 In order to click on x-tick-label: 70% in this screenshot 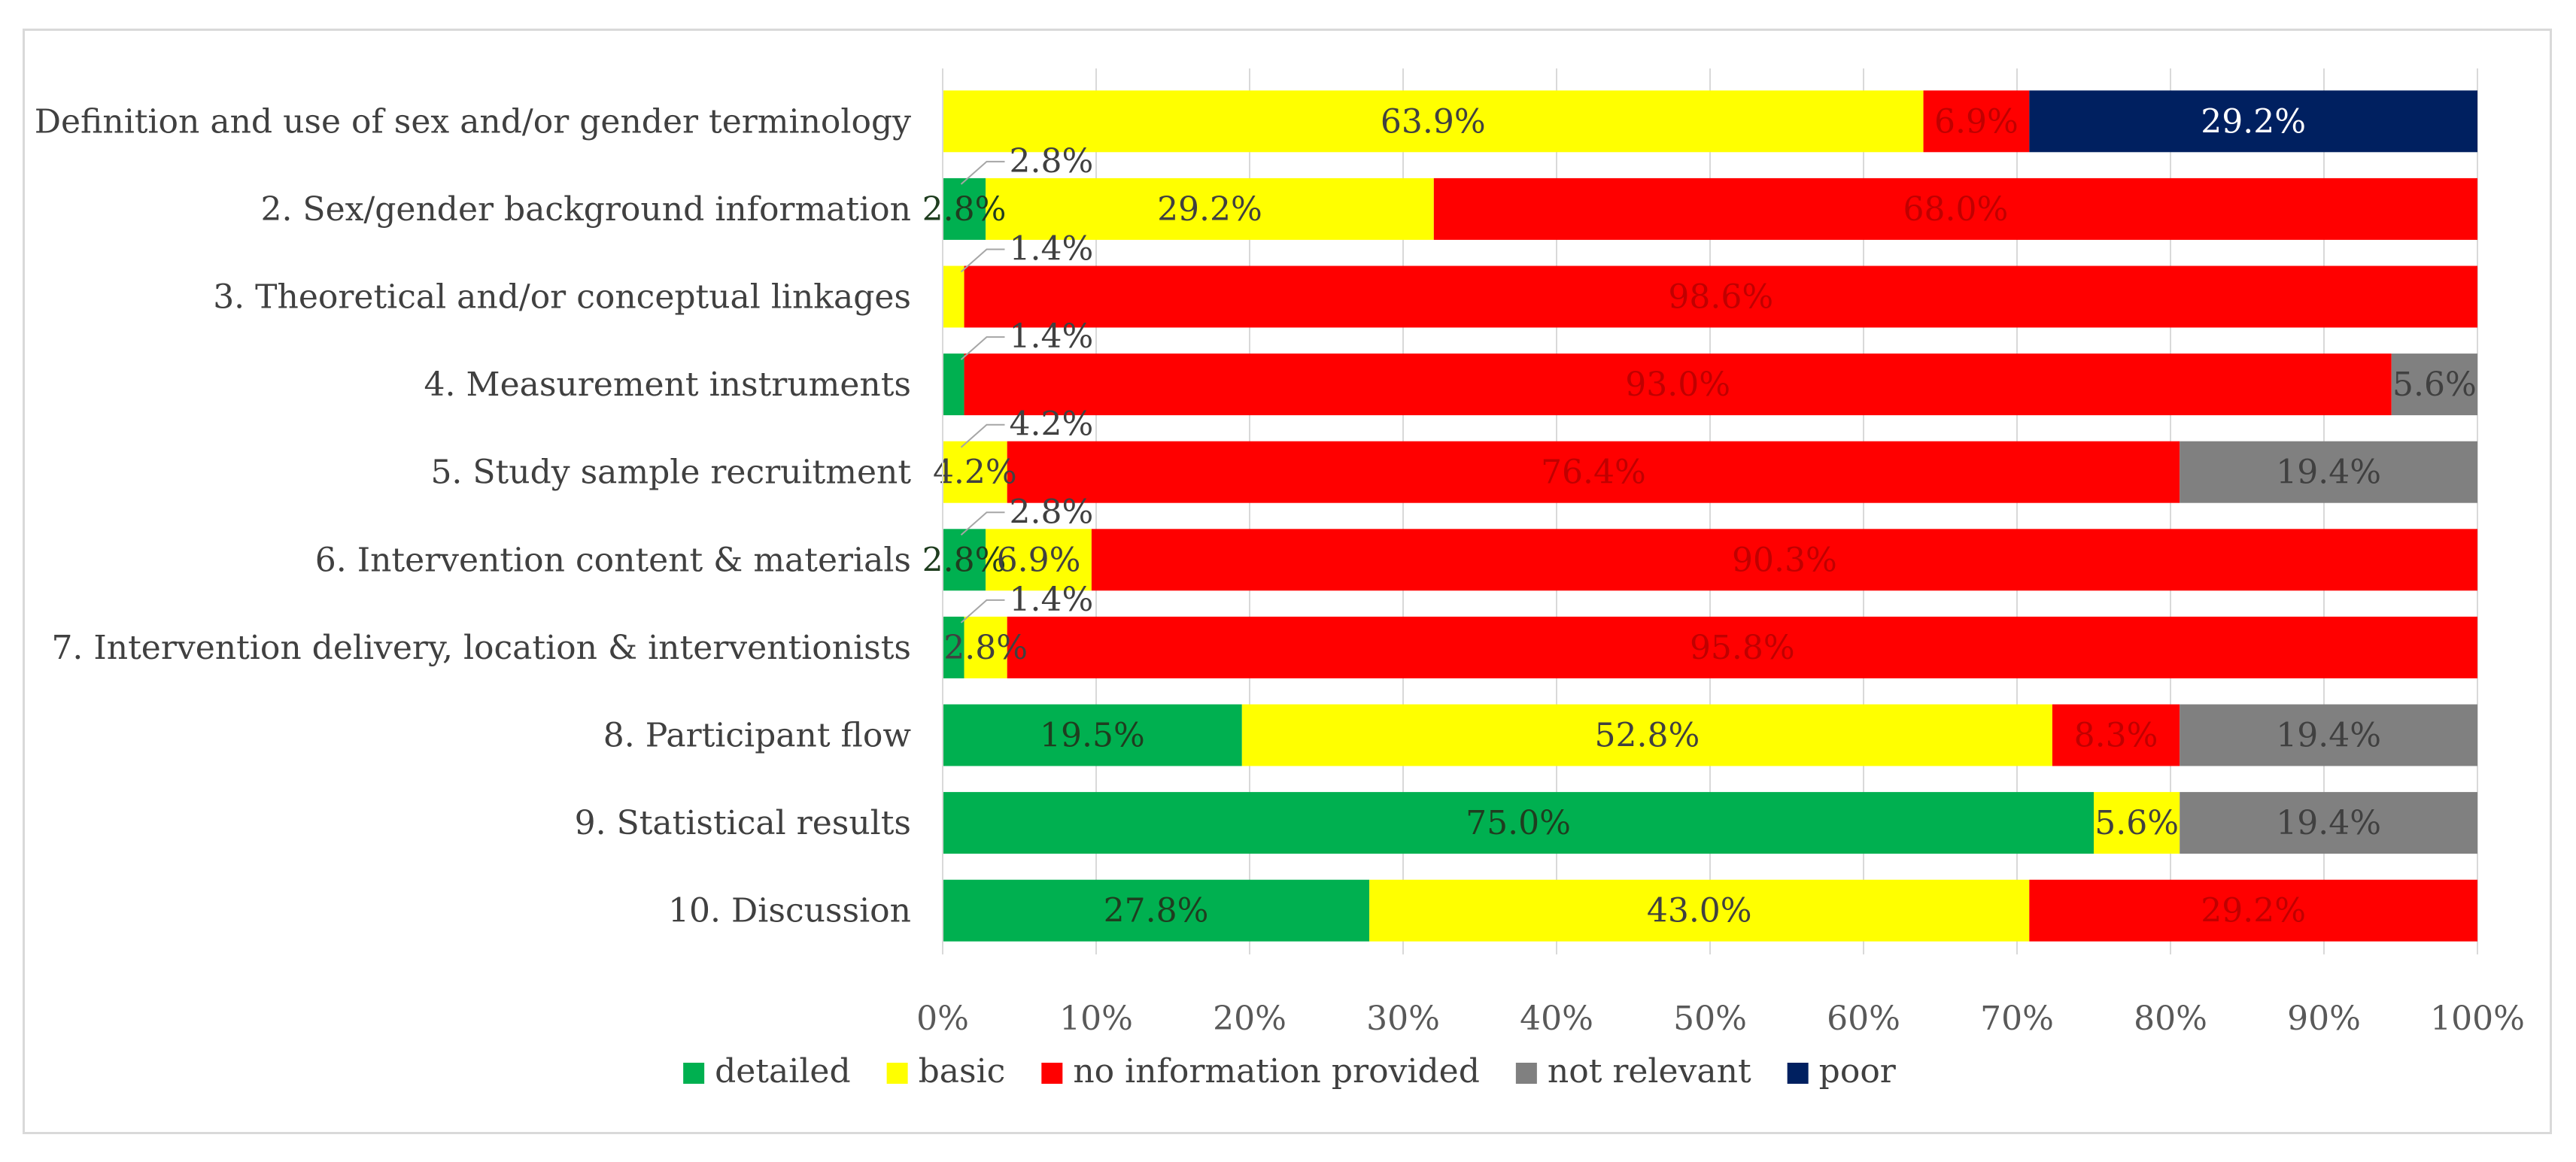, I will do `click(2017, 1019)`.